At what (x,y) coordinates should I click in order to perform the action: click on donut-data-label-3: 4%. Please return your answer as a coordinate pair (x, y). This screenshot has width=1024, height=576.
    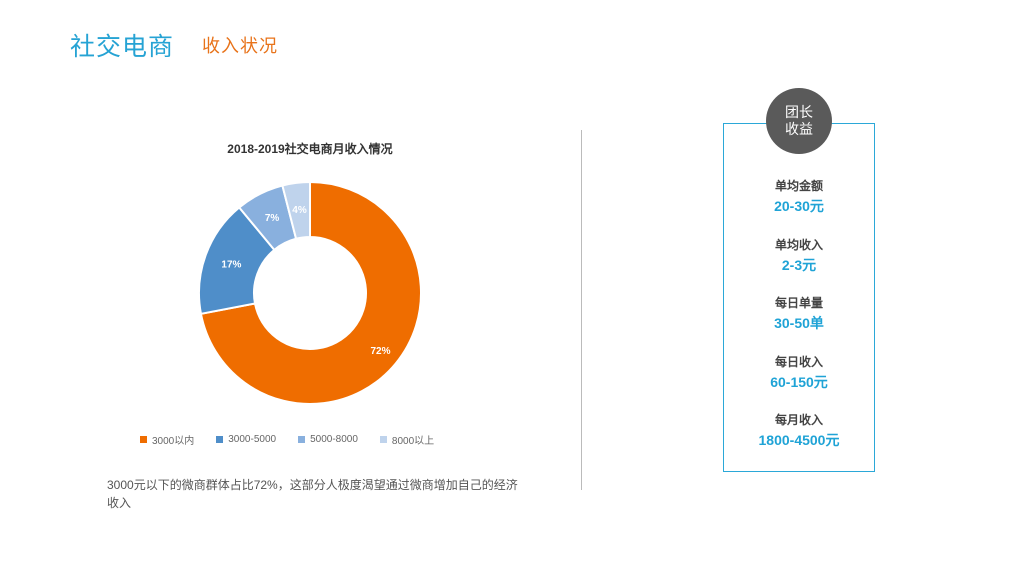
    Looking at the image, I should click on (299, 210).